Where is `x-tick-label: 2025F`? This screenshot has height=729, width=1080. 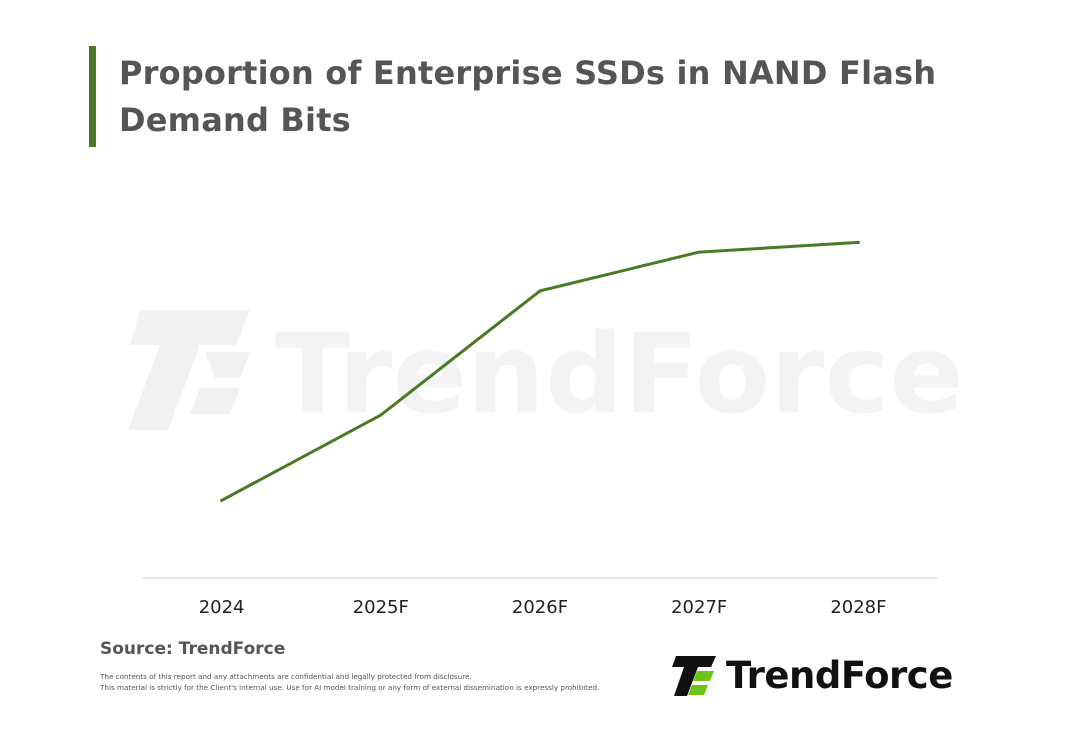 x-tick-label: 2025F is located at coordinates (381, 607).